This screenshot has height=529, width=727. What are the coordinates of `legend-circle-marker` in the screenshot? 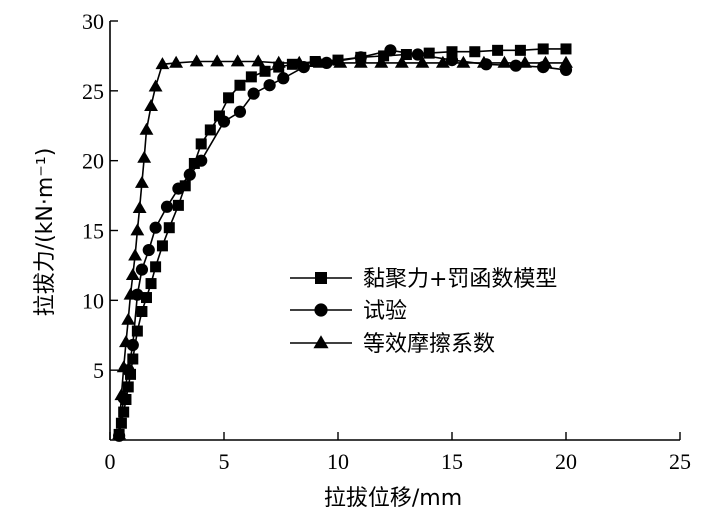 It's located at (321, 310).